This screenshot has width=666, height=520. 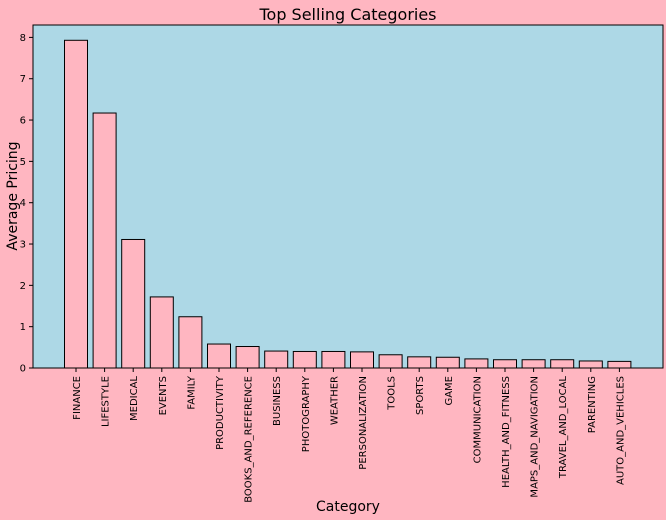 What do you see at coordinates (77, 398) in the screenshot?
I see `x-tick-label: FINANCE` at bounding box center [77, 398].